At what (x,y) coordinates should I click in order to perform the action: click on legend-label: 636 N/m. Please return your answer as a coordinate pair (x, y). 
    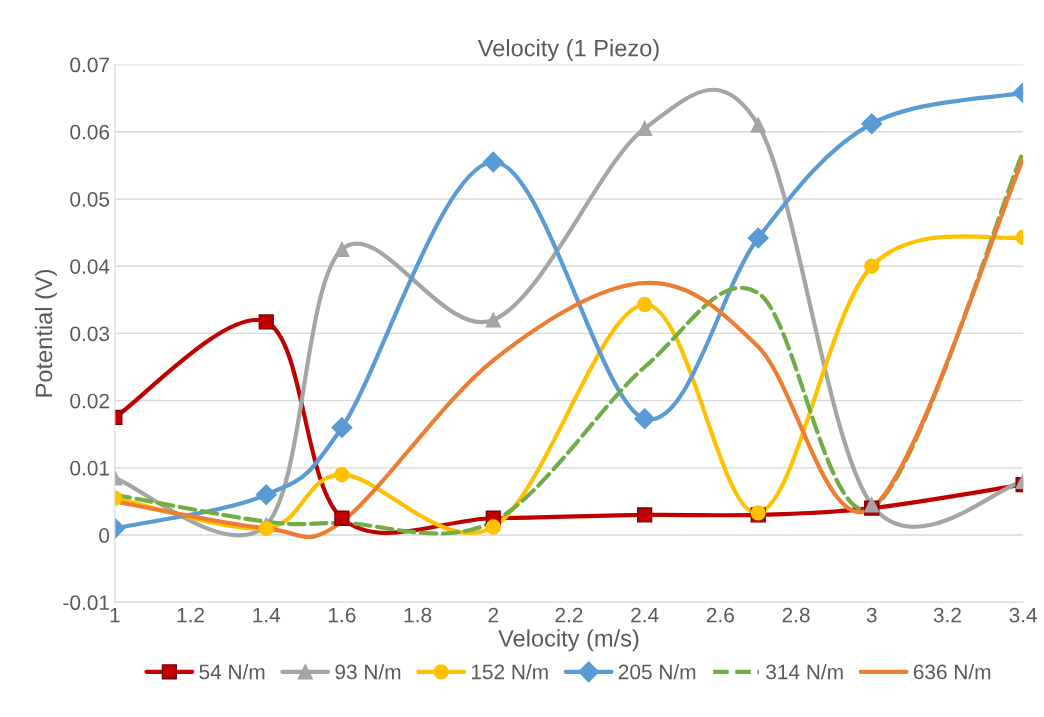
    Looking at the image, I should click on (952, 672).